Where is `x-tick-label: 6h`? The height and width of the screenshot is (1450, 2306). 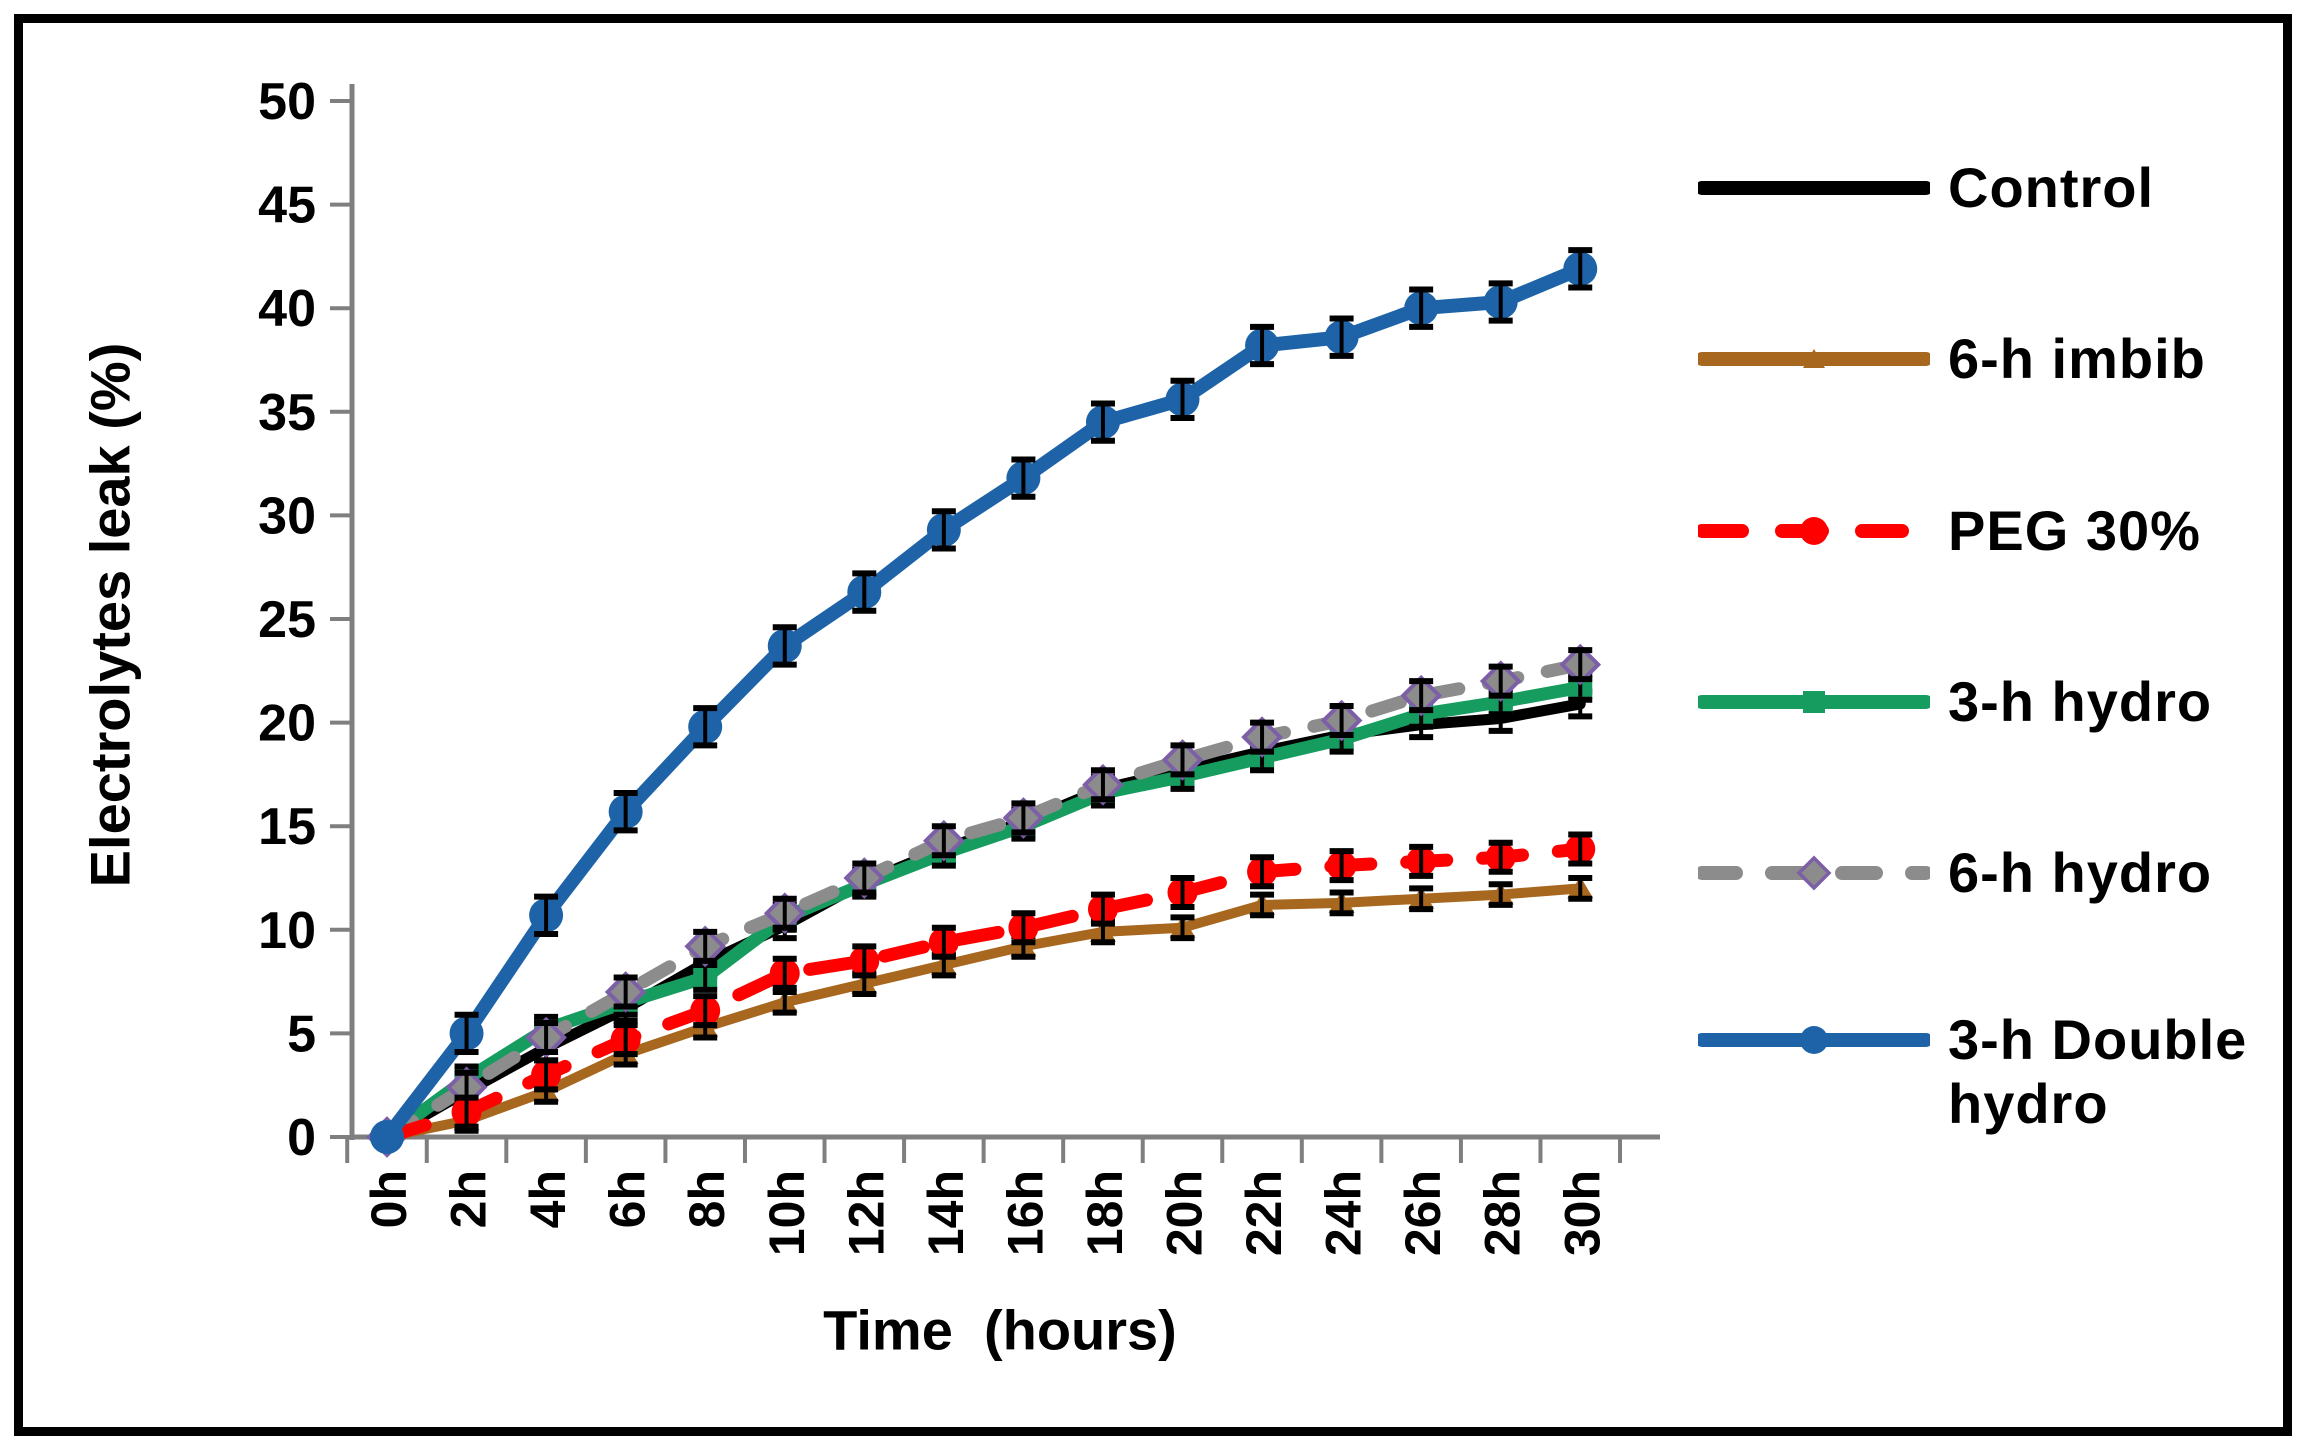
x-tick-label: 6h is located at coordinates (628, 1199).